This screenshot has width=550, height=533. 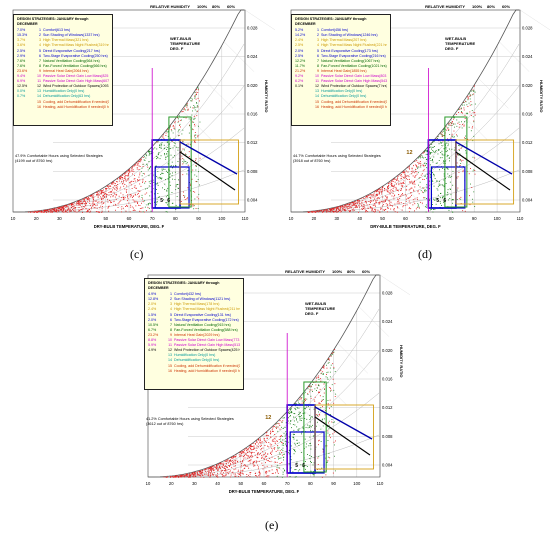 I want to click on y-tick-label: 0.008, so click(x=527, y=171).